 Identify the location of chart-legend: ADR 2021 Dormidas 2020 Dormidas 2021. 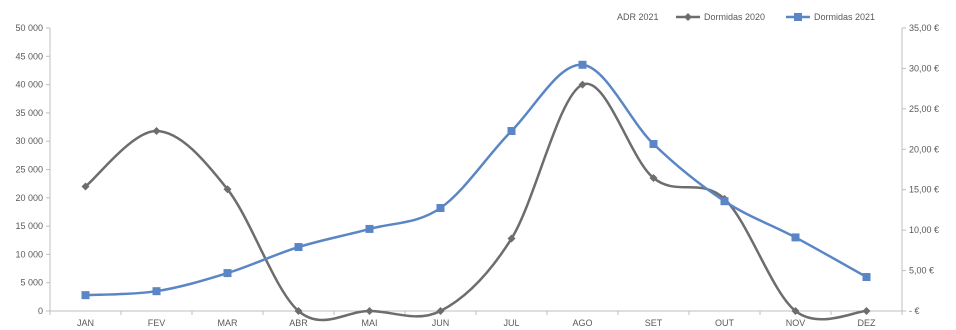
(746, 17).